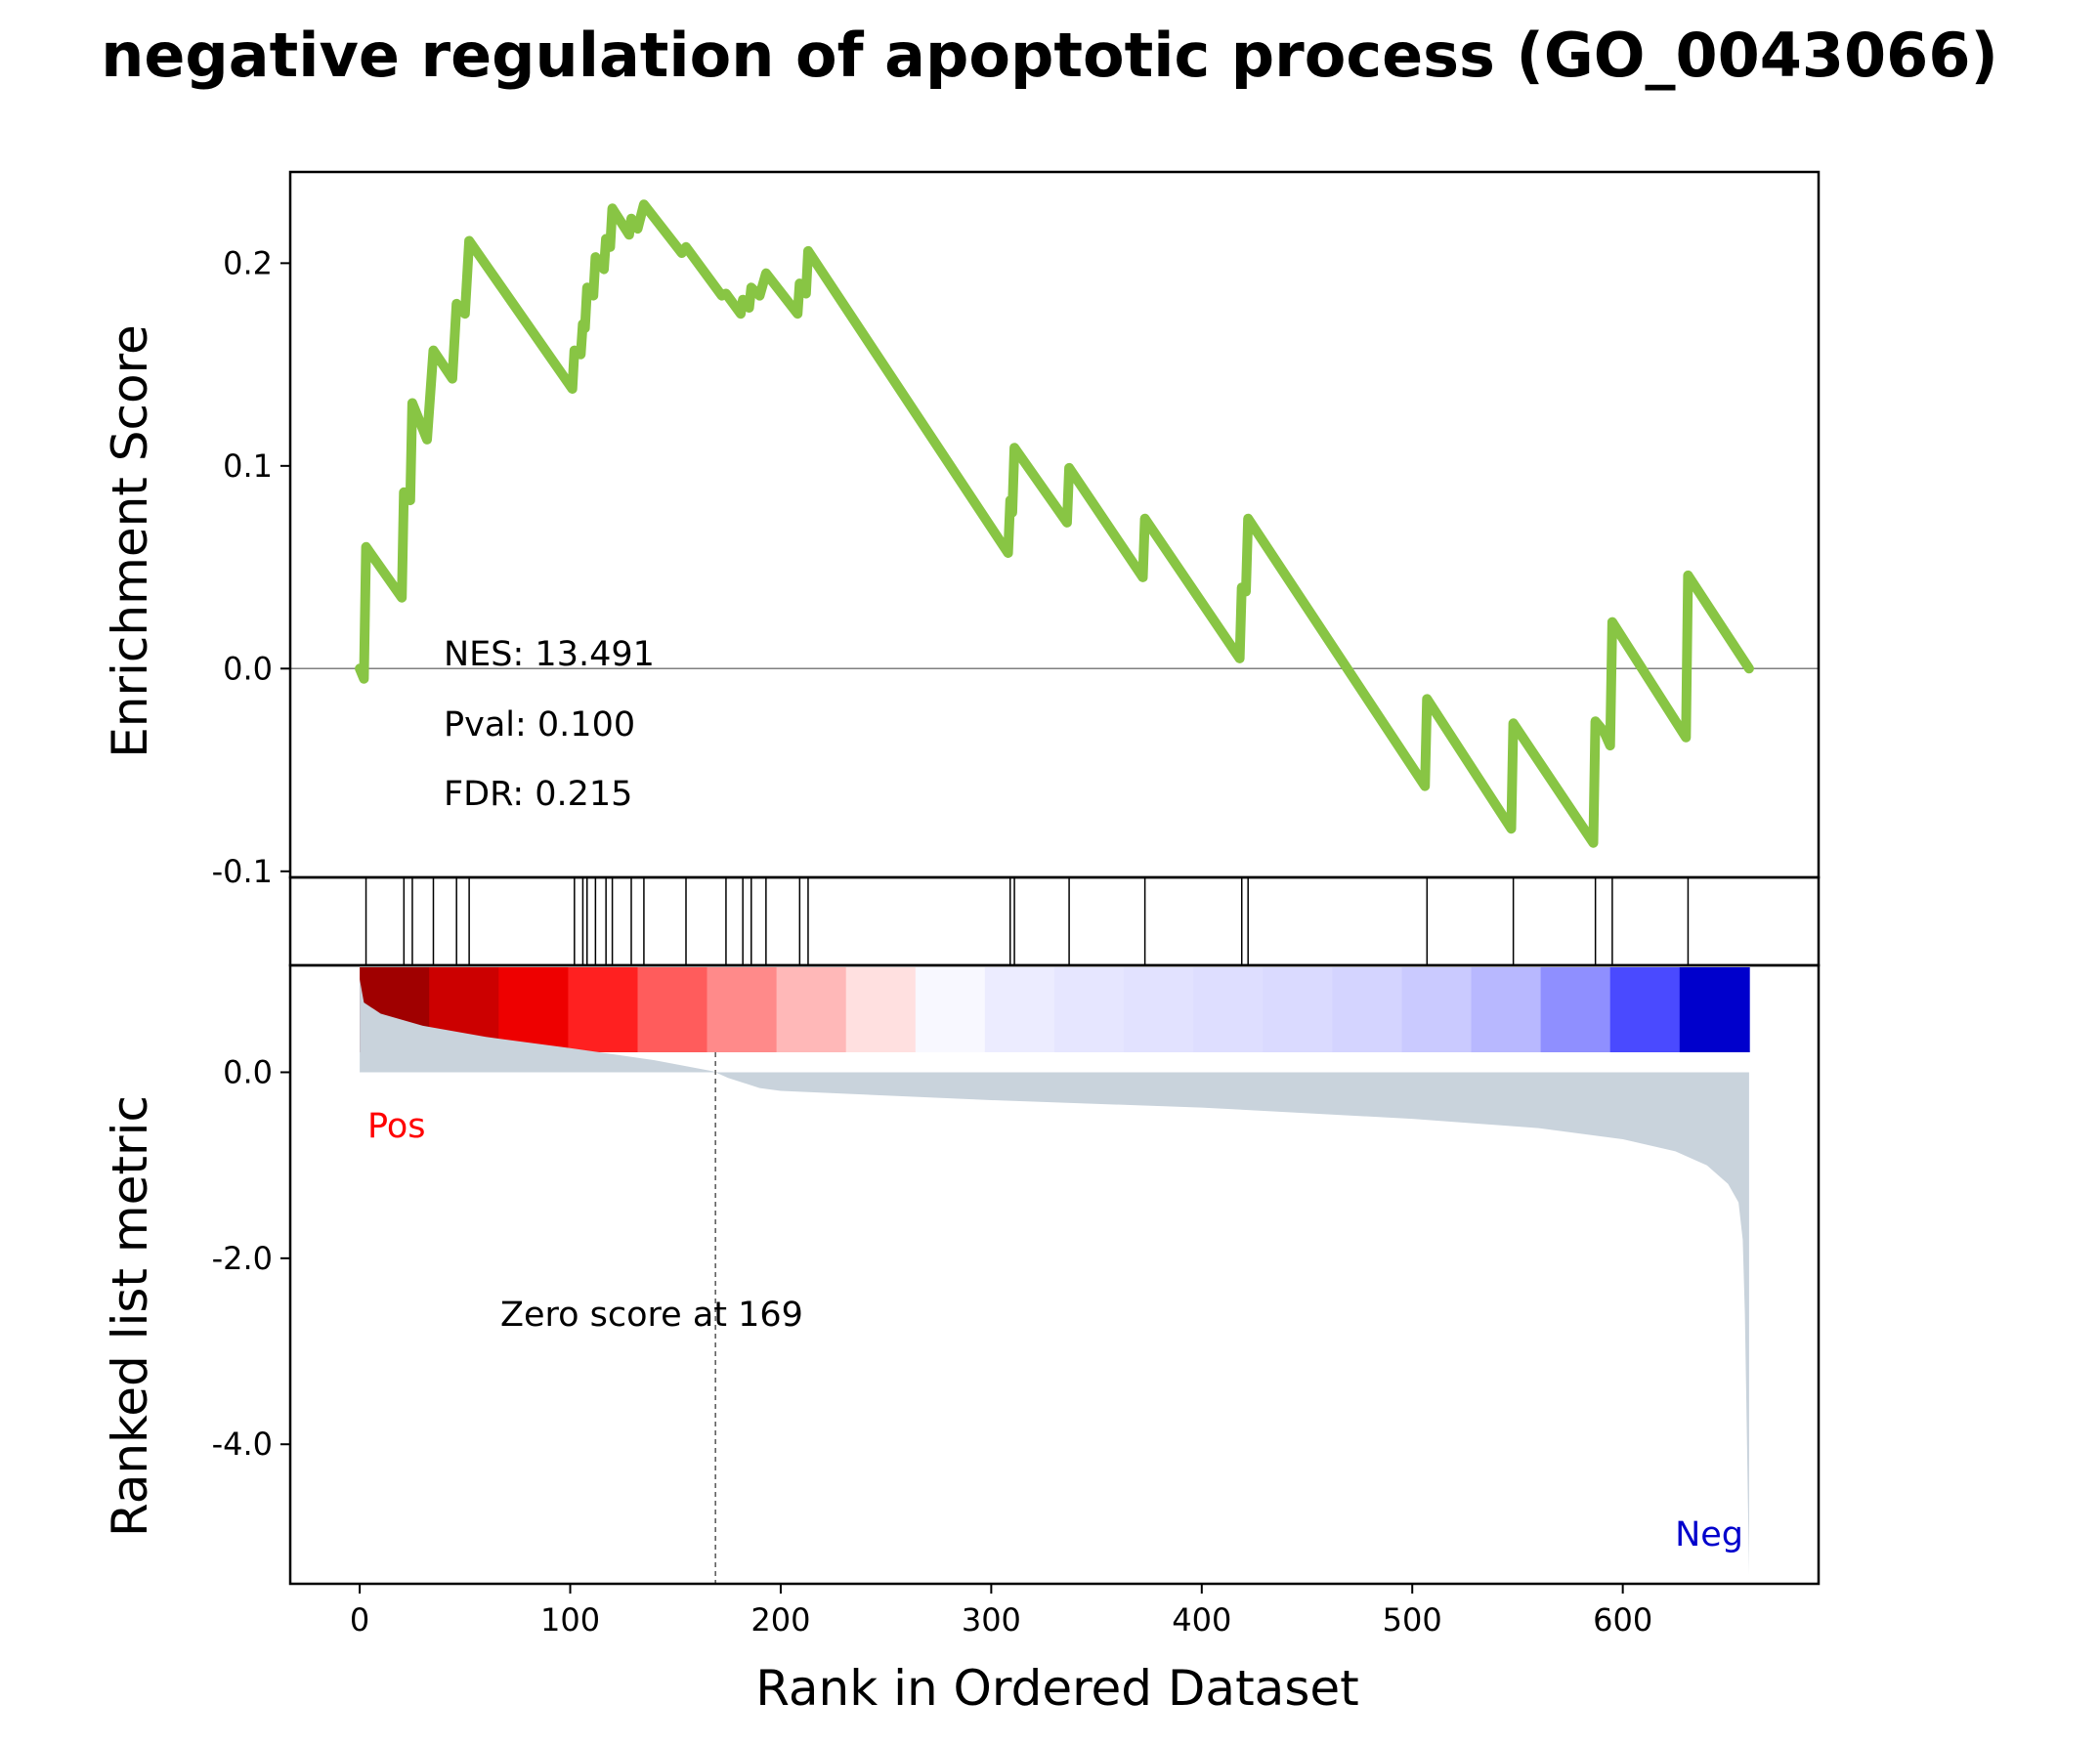 Image resolution: width=2100 pixels, height=1745 pixels. I want to click on x-tick-label: 100, so click(570, 1620).